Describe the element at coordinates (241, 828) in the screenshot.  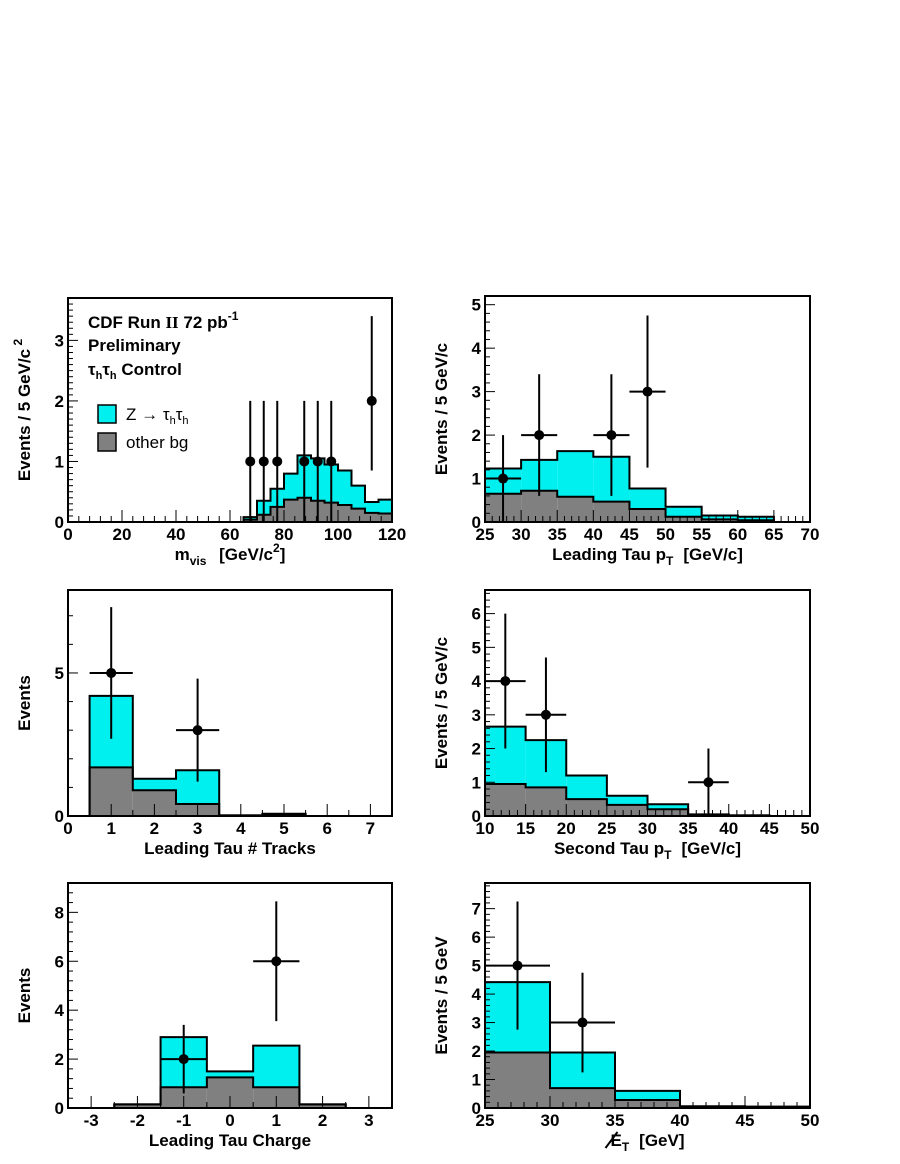
I see `x-tick-label: 4` at that location.